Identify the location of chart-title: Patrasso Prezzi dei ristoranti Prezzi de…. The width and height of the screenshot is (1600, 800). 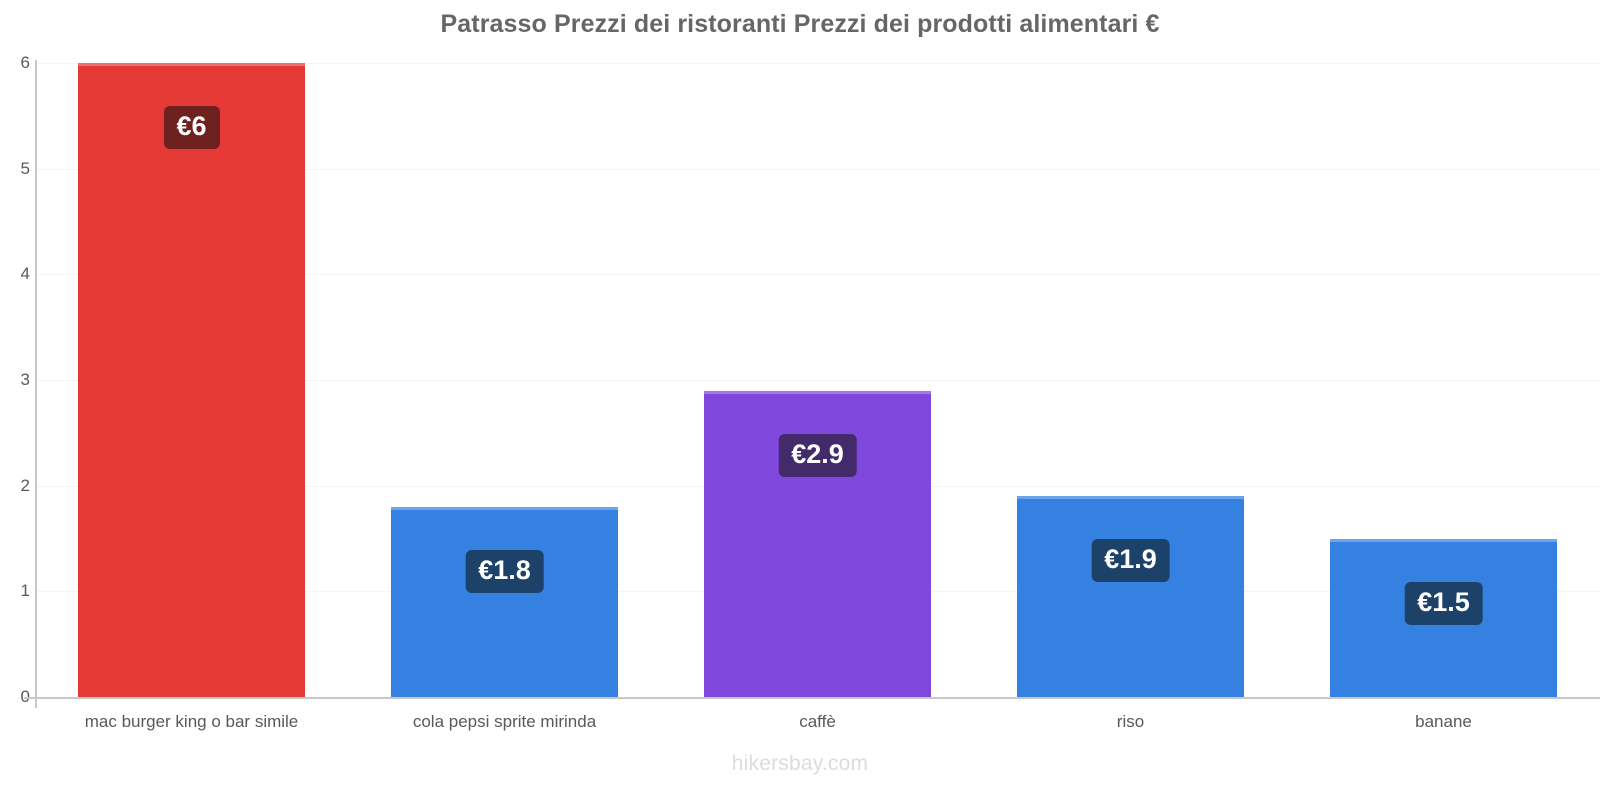
(800, 24).